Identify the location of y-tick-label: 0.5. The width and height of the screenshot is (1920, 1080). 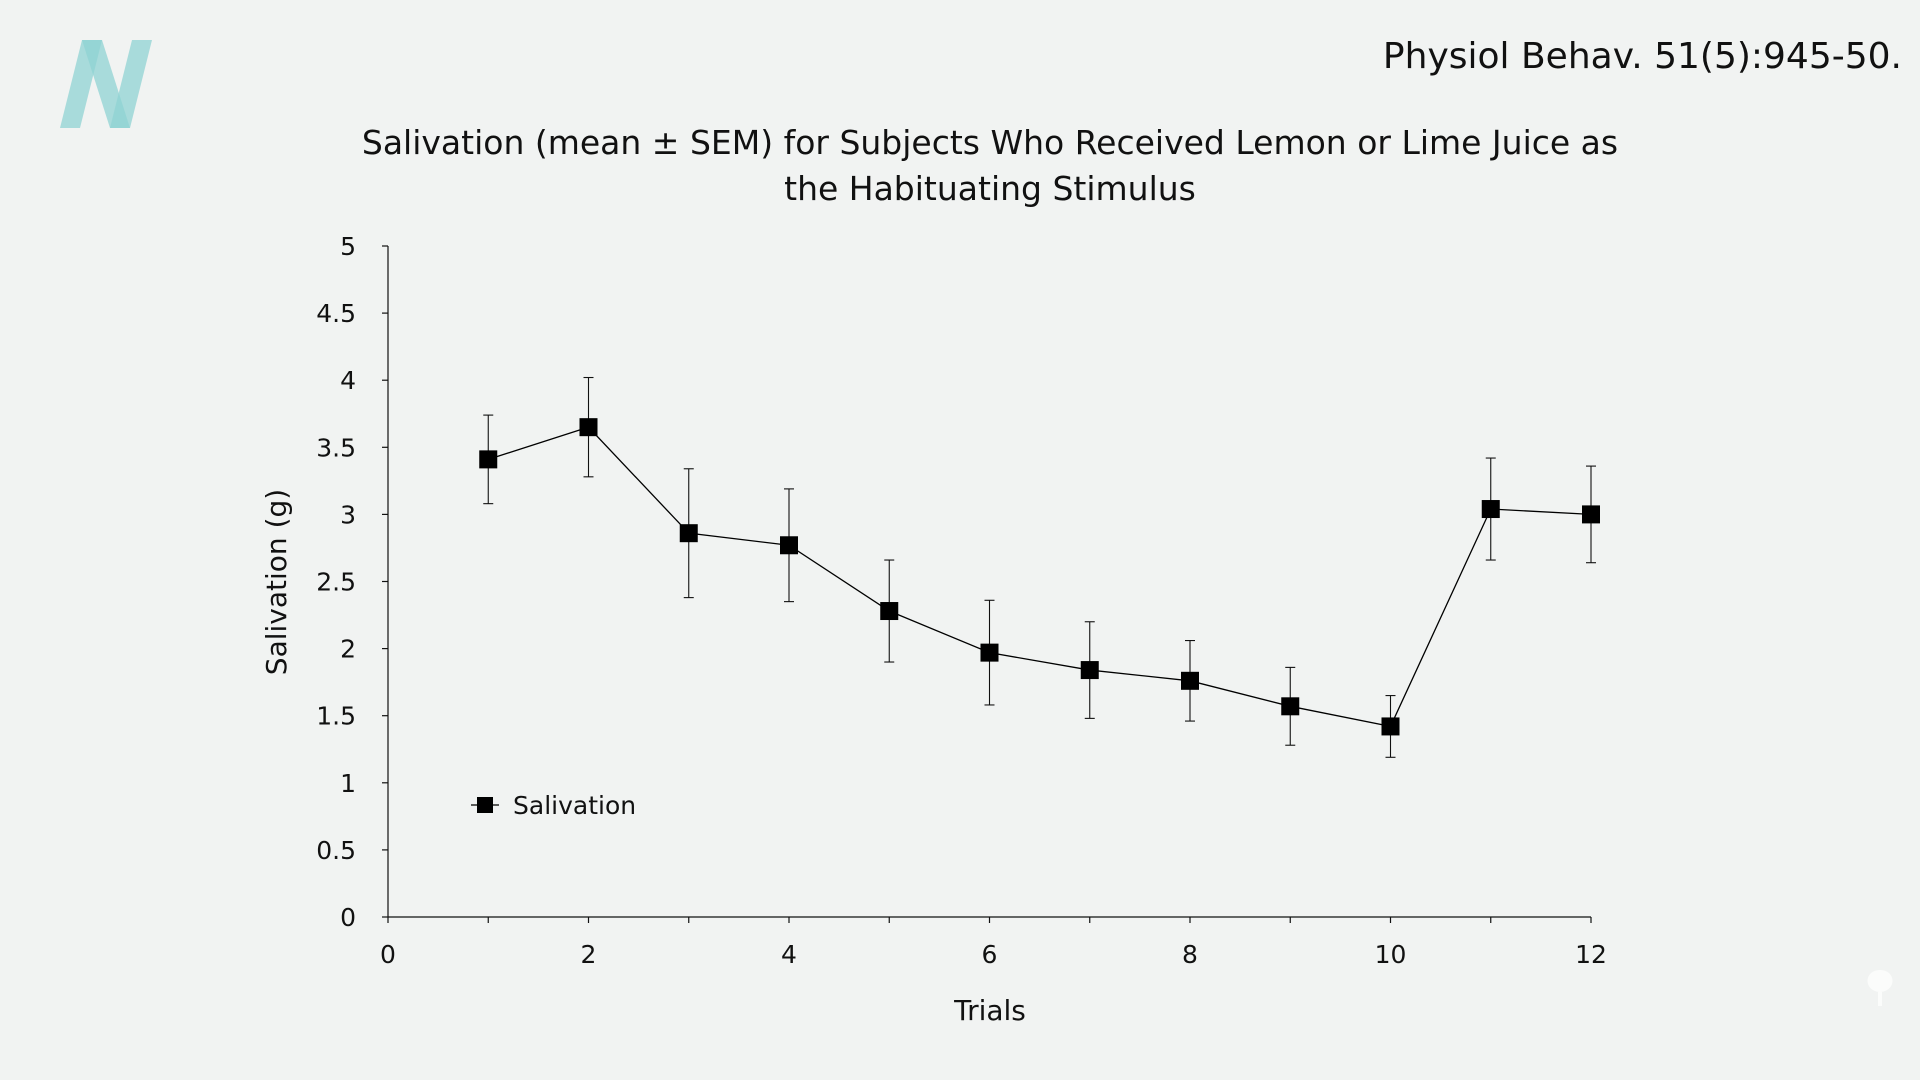
(336, 850).